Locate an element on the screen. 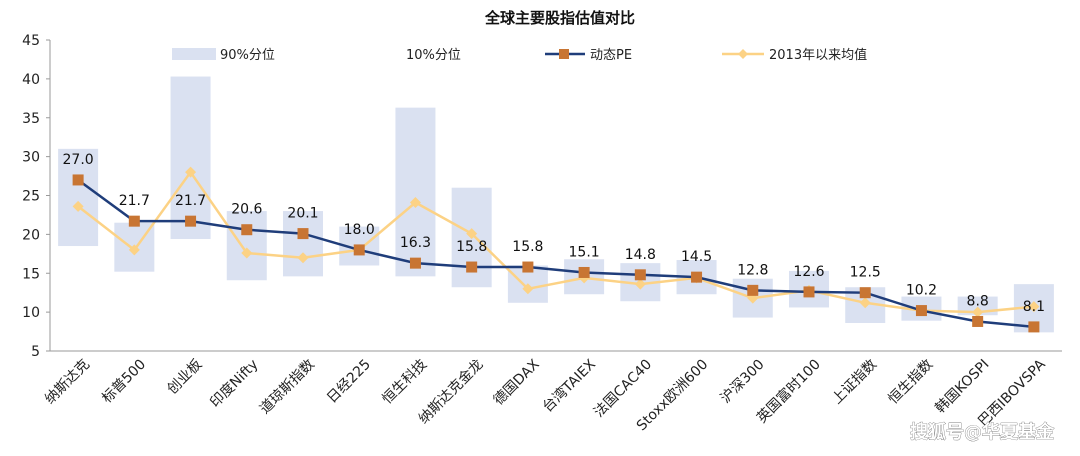  y-tick-label: 20 is located at coordinates (31, 235).